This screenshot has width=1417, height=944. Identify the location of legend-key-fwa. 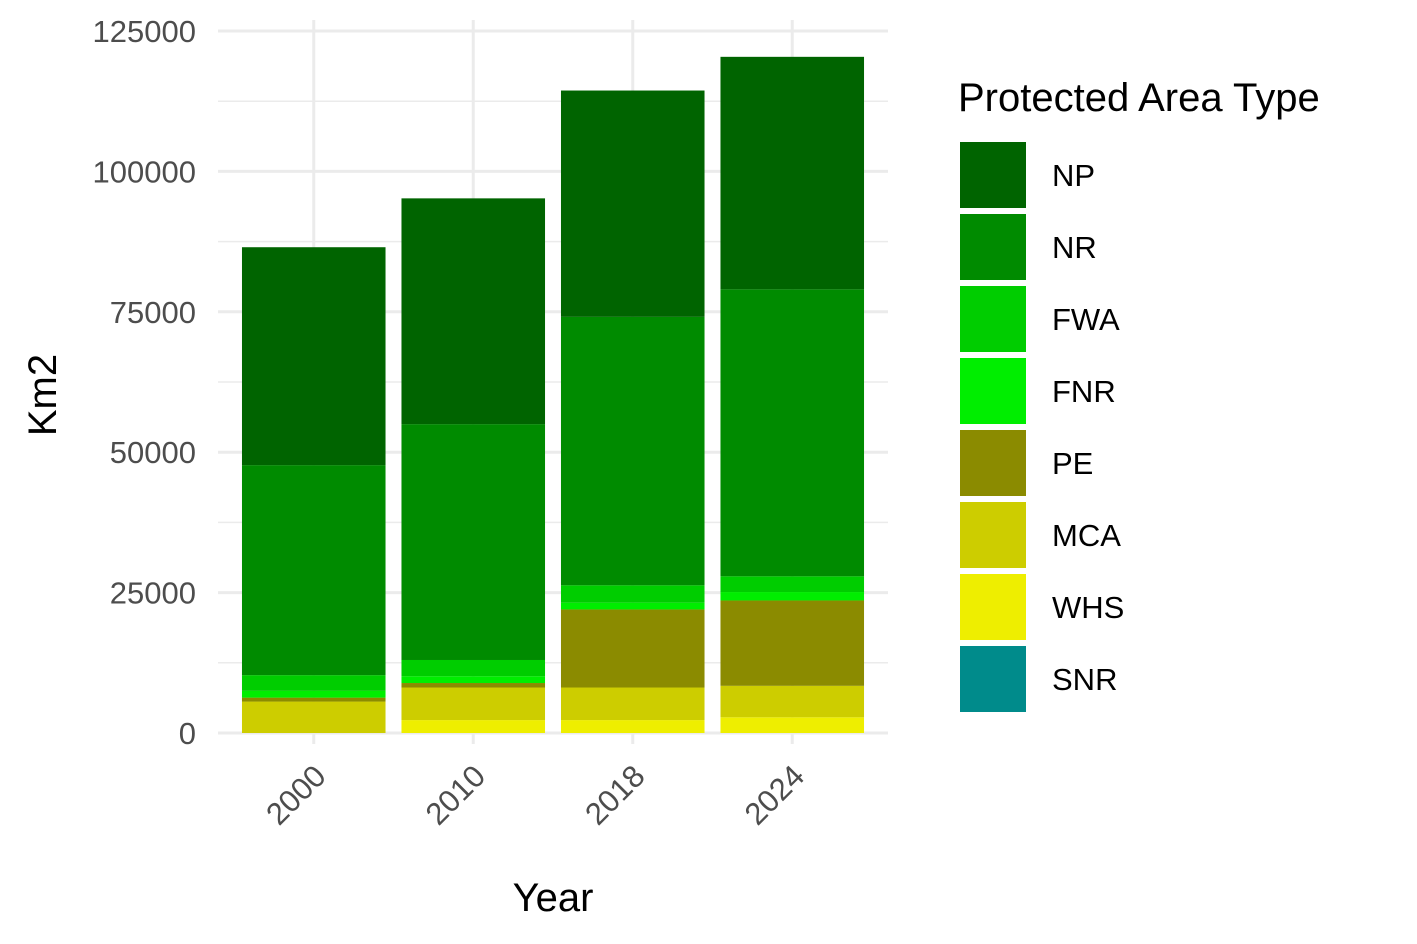
(993, 319).